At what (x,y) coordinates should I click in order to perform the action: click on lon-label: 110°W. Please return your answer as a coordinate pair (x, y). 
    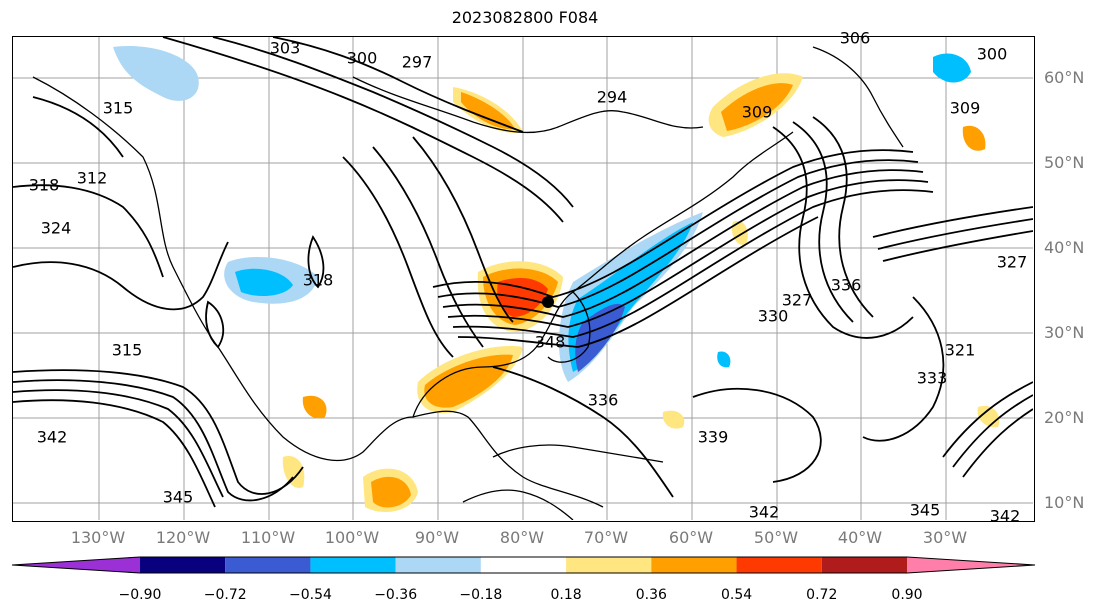
    Looking at the image, I should click on (268, 537).